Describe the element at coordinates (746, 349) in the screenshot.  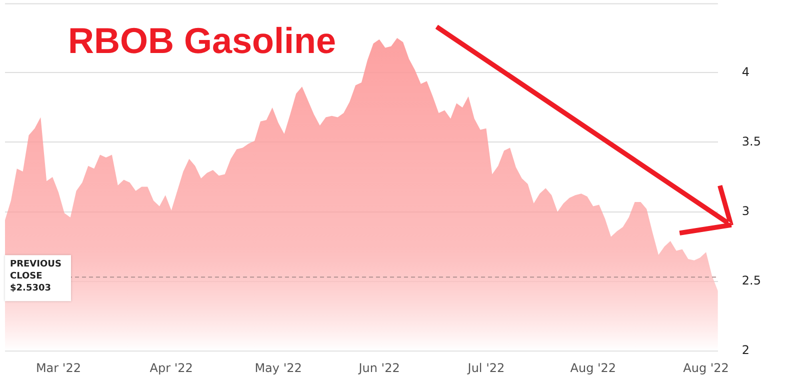
I see `y-tick-label: 2` at that location.